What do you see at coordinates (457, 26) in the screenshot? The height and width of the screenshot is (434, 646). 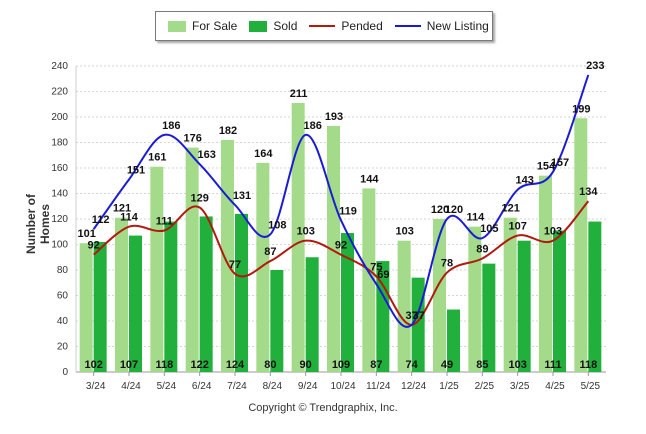 I see `legend-label-new-listing: New Listing` at bounding box center [457, 26].